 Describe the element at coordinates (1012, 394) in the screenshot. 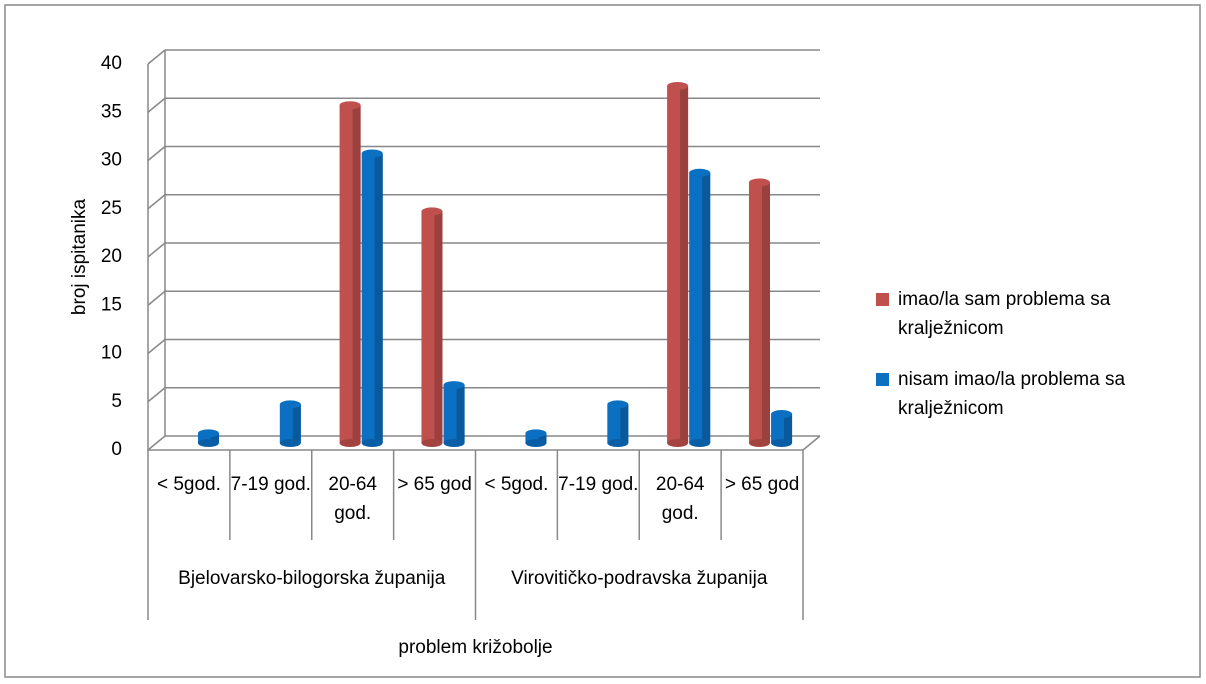

I see `legend-label: nisam imao/la problema sa kraljеžnicom` at that location.